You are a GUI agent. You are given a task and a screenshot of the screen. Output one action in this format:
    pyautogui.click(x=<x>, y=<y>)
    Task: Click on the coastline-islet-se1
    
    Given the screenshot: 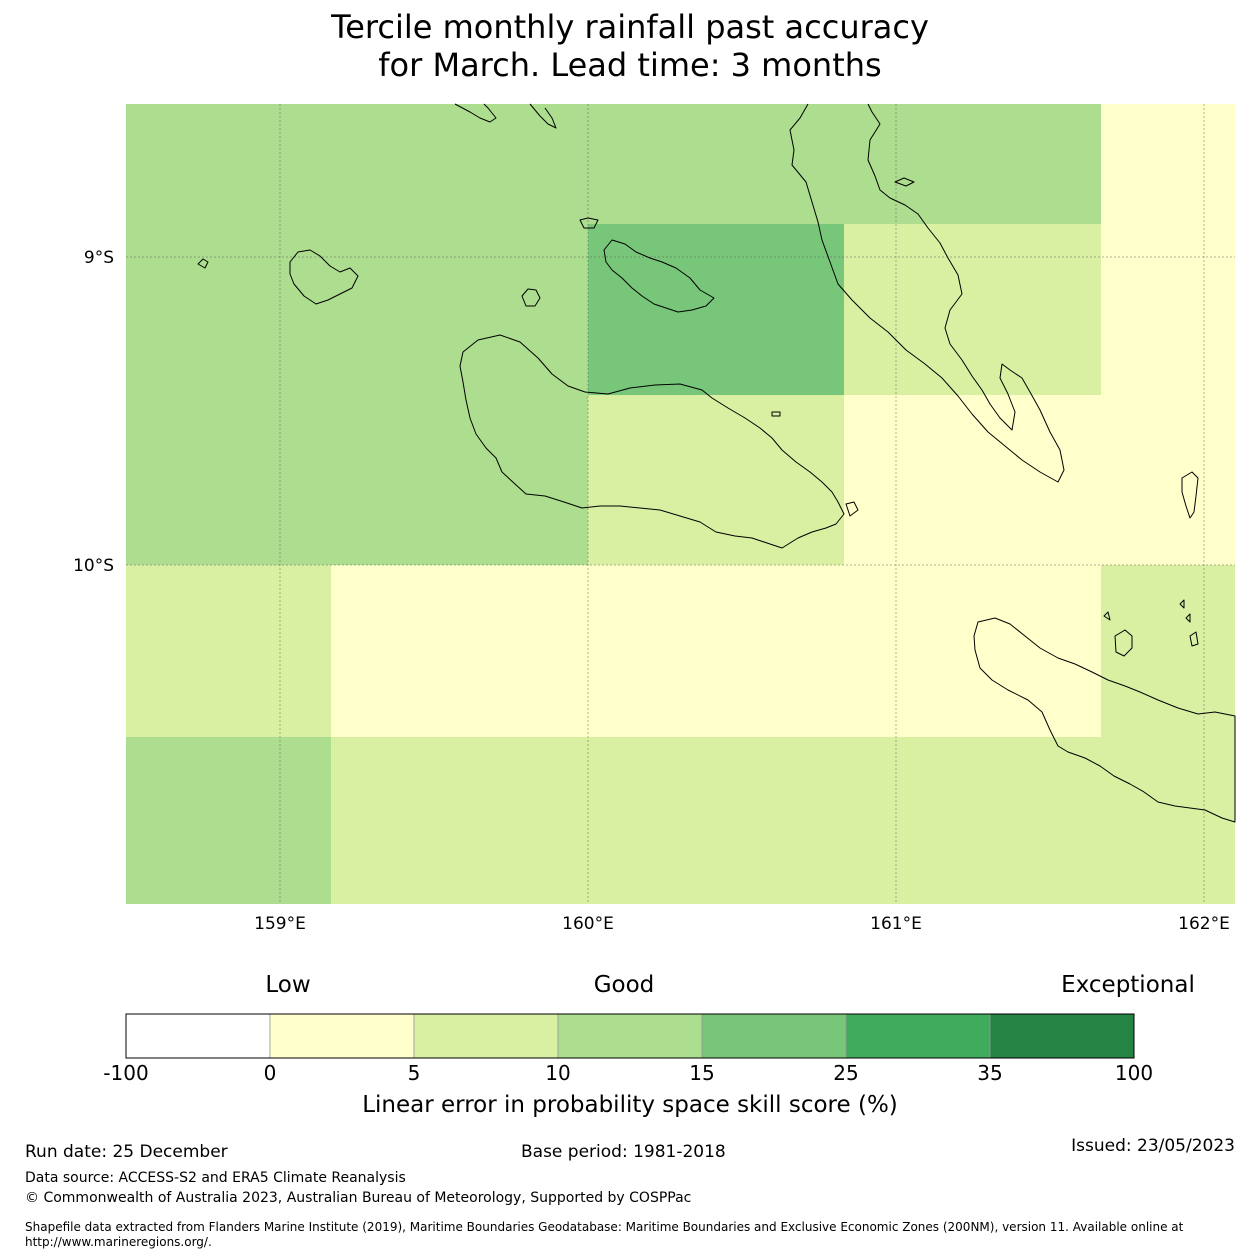 What is the action you would take?
    pyautogui.click(x=1107, y=616)
    